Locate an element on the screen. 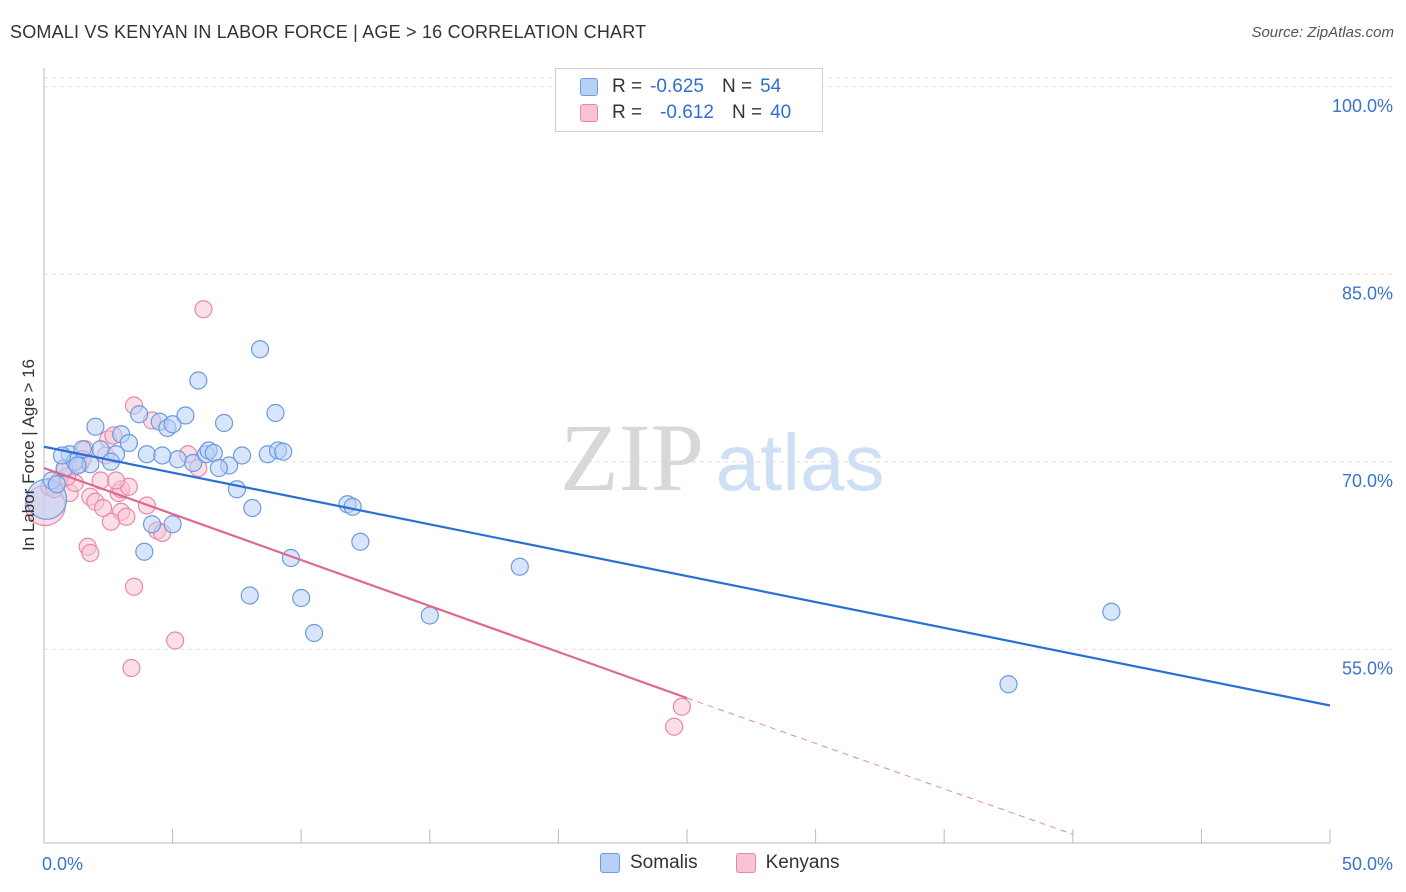 The image size is (1406, 892). somali-legend-label: Somalis is located at coordinates (664, 862).